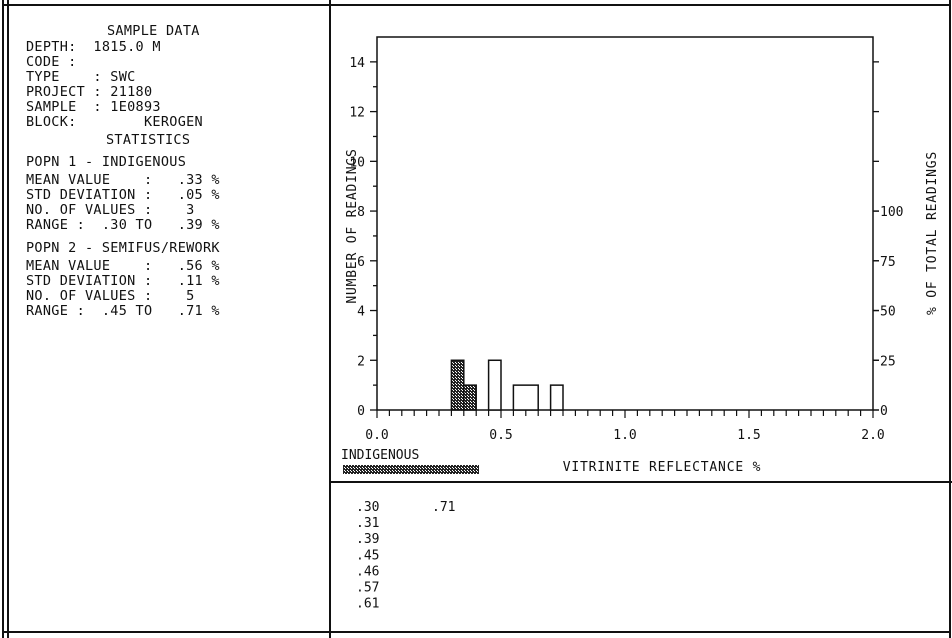  I want to click on x-tick-label: 0.0, so click(376, 435).